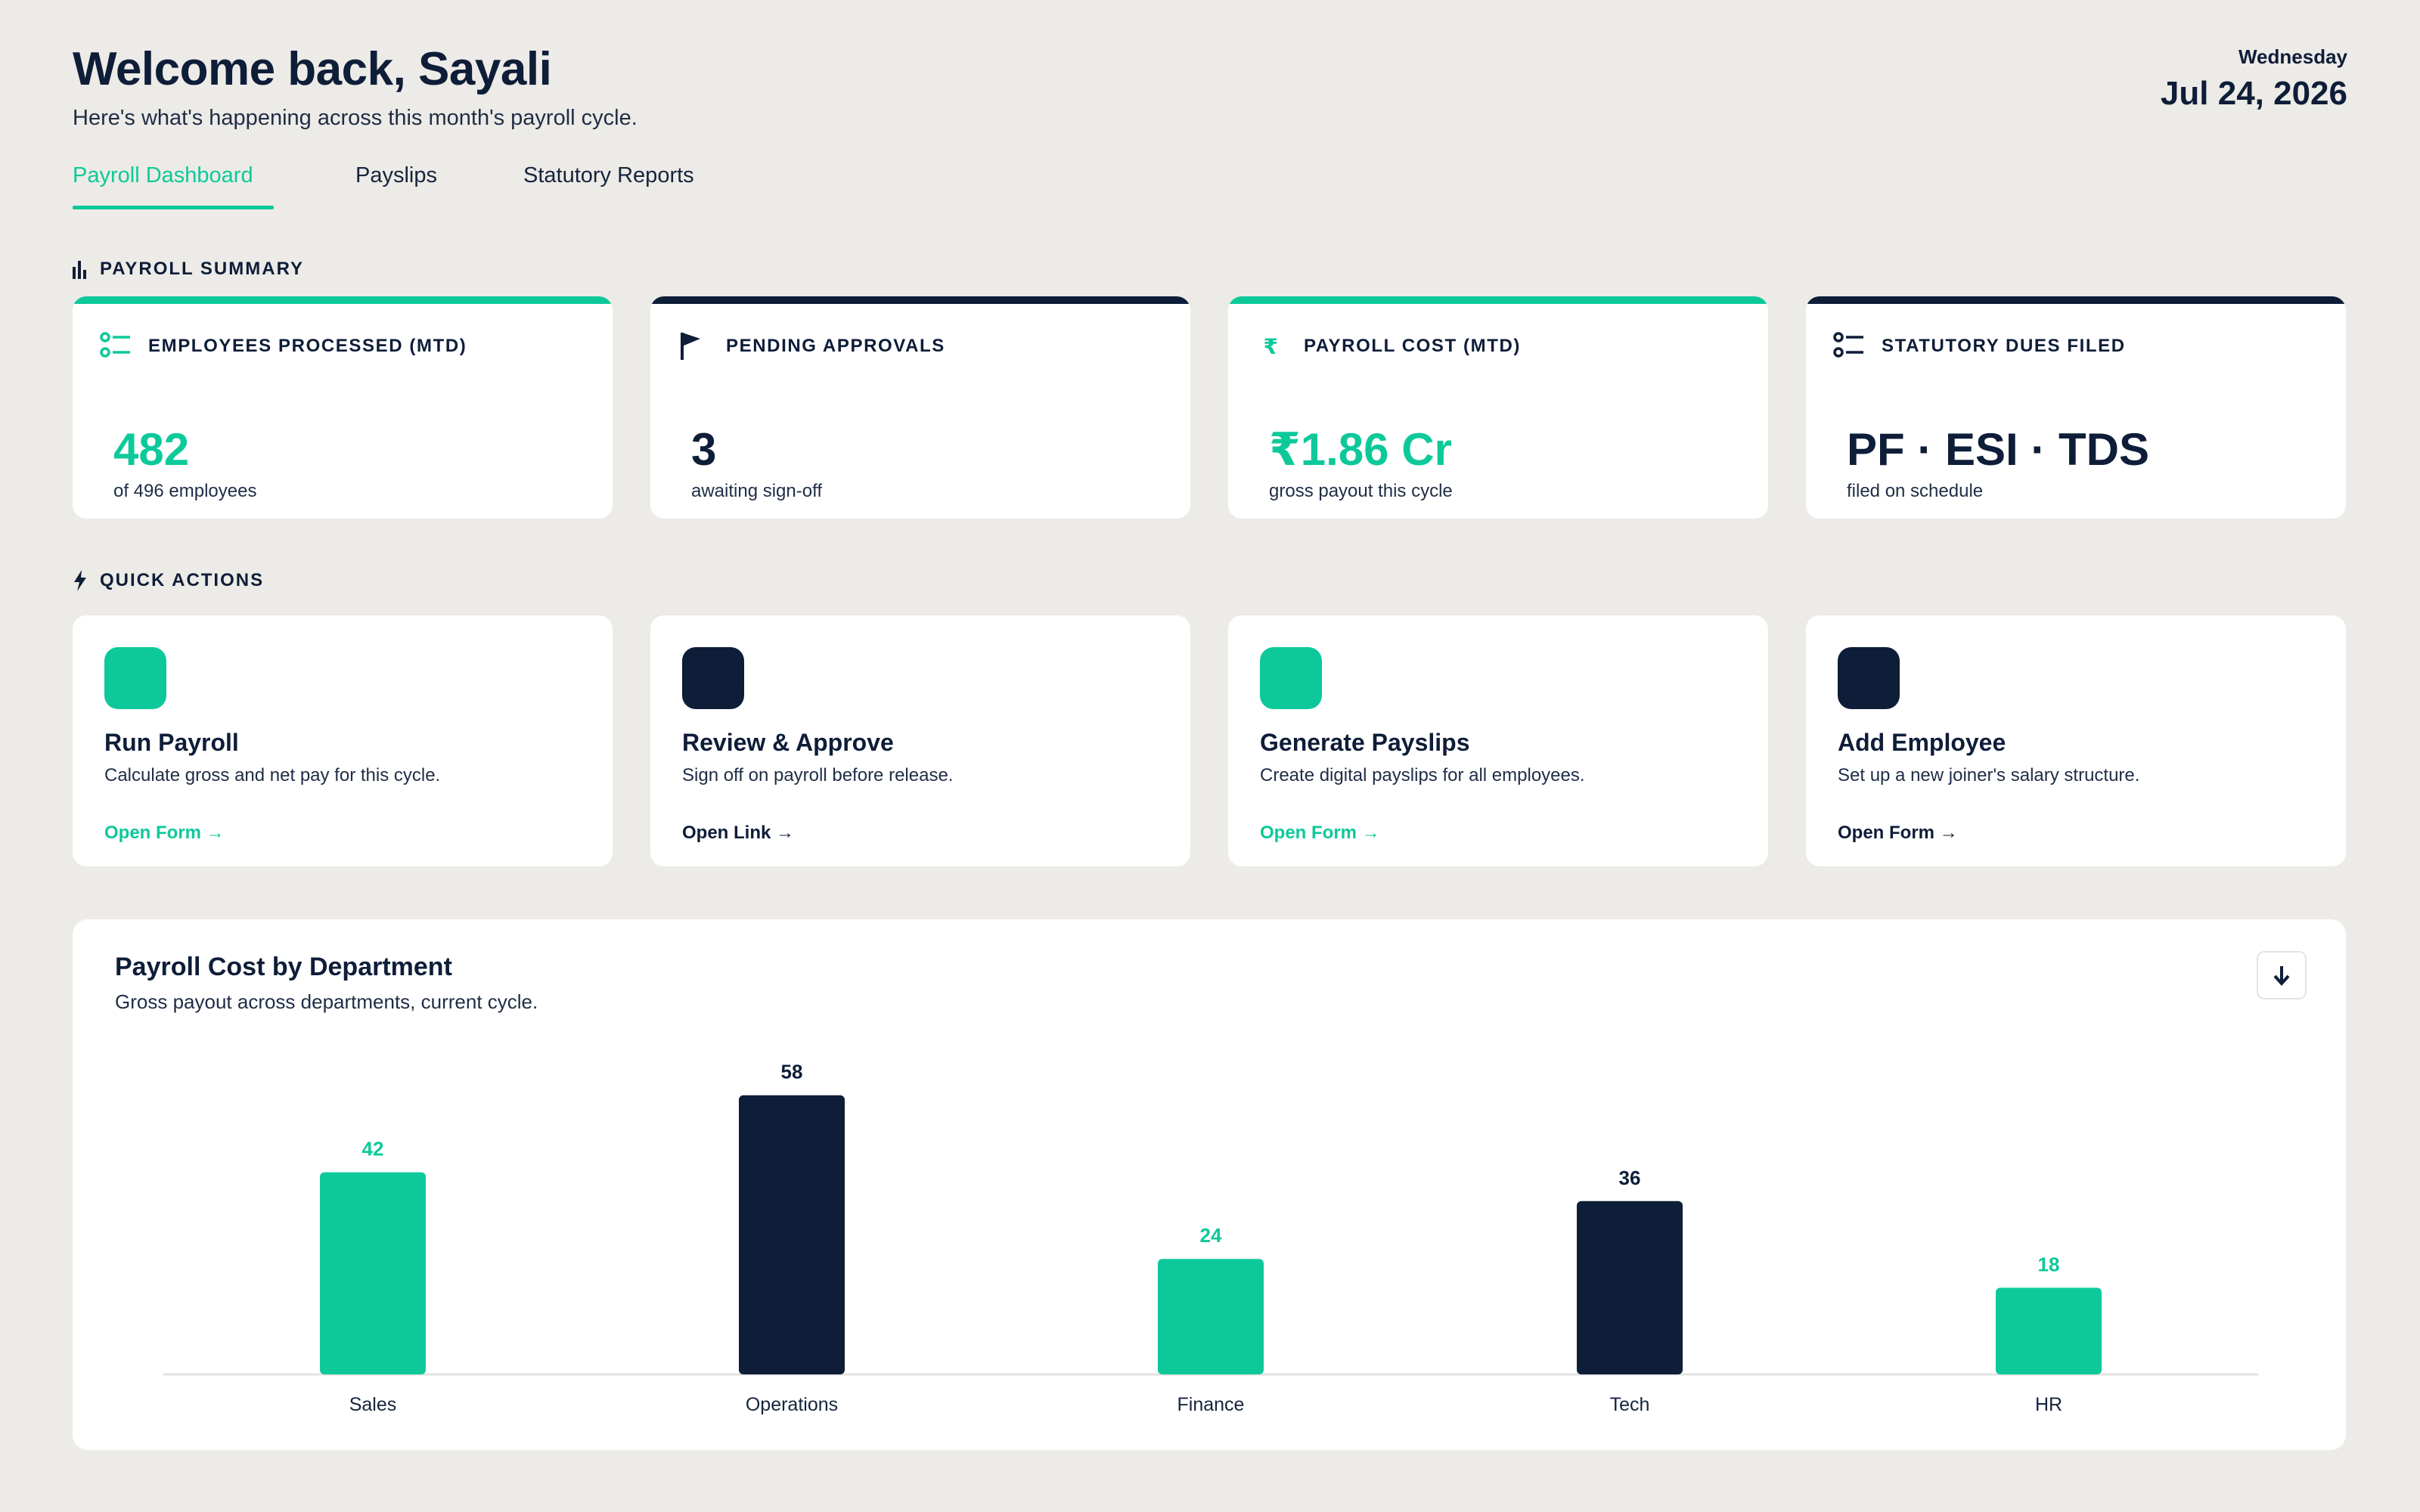 The width and height of the screenshot is (2420, 1512). I want to click on tick-label-hr: HR, so click(2048, 1404).